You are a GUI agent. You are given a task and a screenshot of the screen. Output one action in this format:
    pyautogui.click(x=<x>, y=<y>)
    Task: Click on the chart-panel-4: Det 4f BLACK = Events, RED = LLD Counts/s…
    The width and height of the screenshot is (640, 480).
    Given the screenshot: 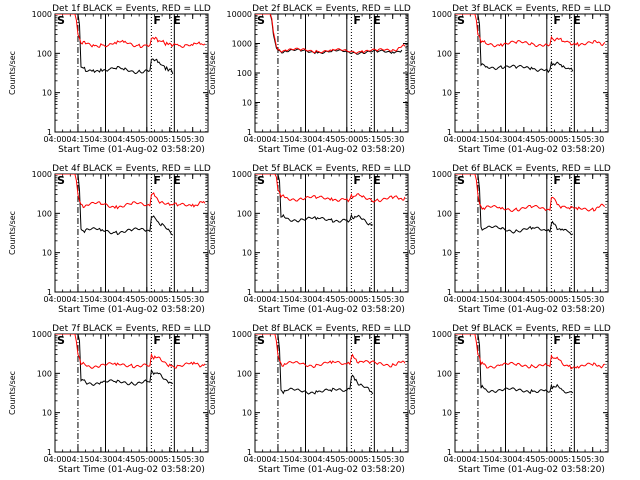 What is the action you would take?
    pyautogui.click(x=109, y=239)
    